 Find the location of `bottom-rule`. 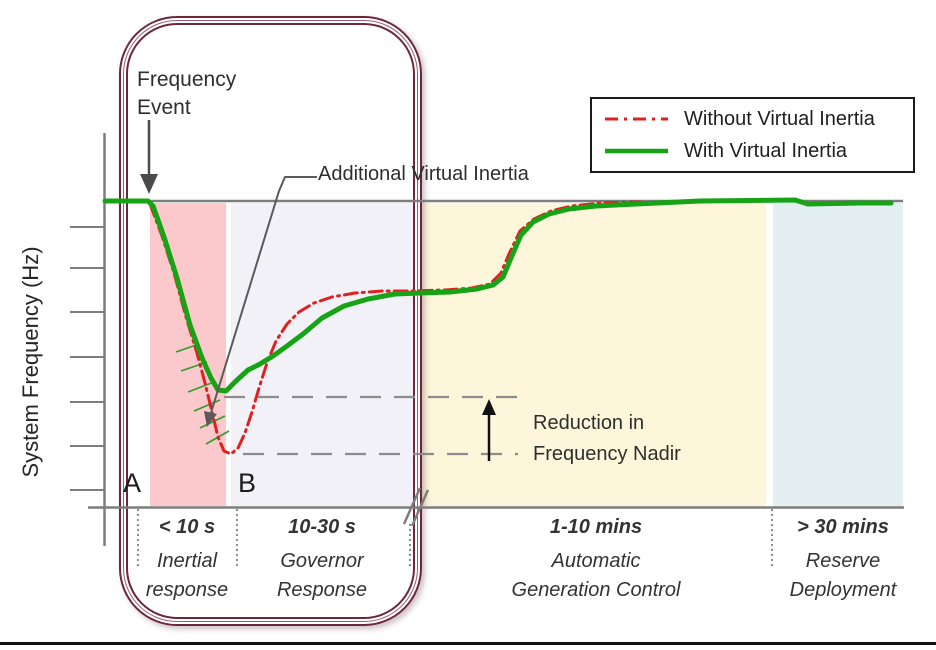

bottom-rule is located at coordinates (468, 643).